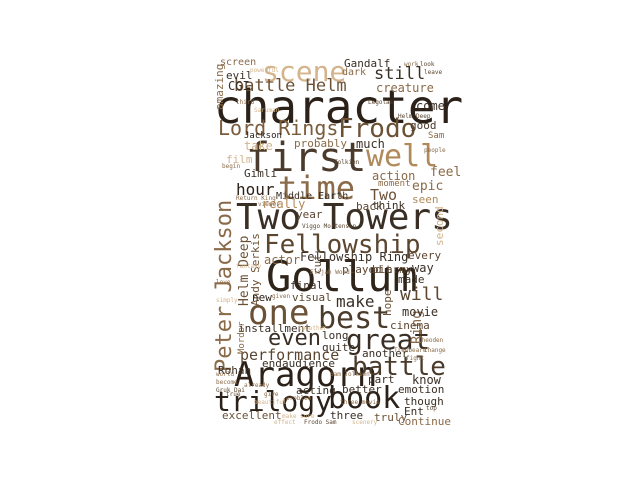 This screenshot has width=640, height=480. I want to click on word-battle-helm: battle Helm, so click(290, 86).